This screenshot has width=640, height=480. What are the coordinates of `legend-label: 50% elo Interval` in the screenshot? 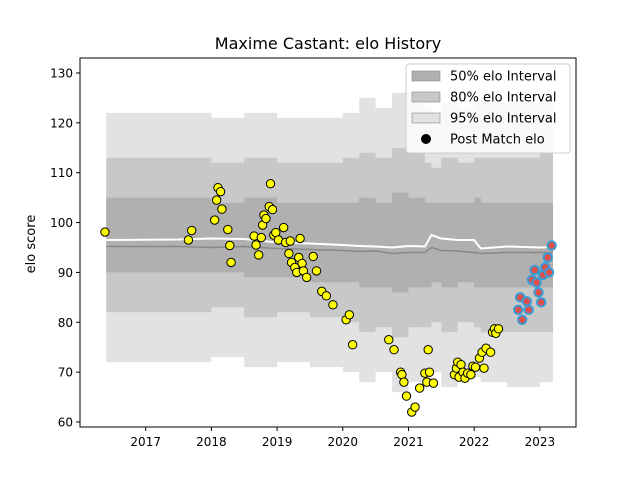 It's located at (503, 77).